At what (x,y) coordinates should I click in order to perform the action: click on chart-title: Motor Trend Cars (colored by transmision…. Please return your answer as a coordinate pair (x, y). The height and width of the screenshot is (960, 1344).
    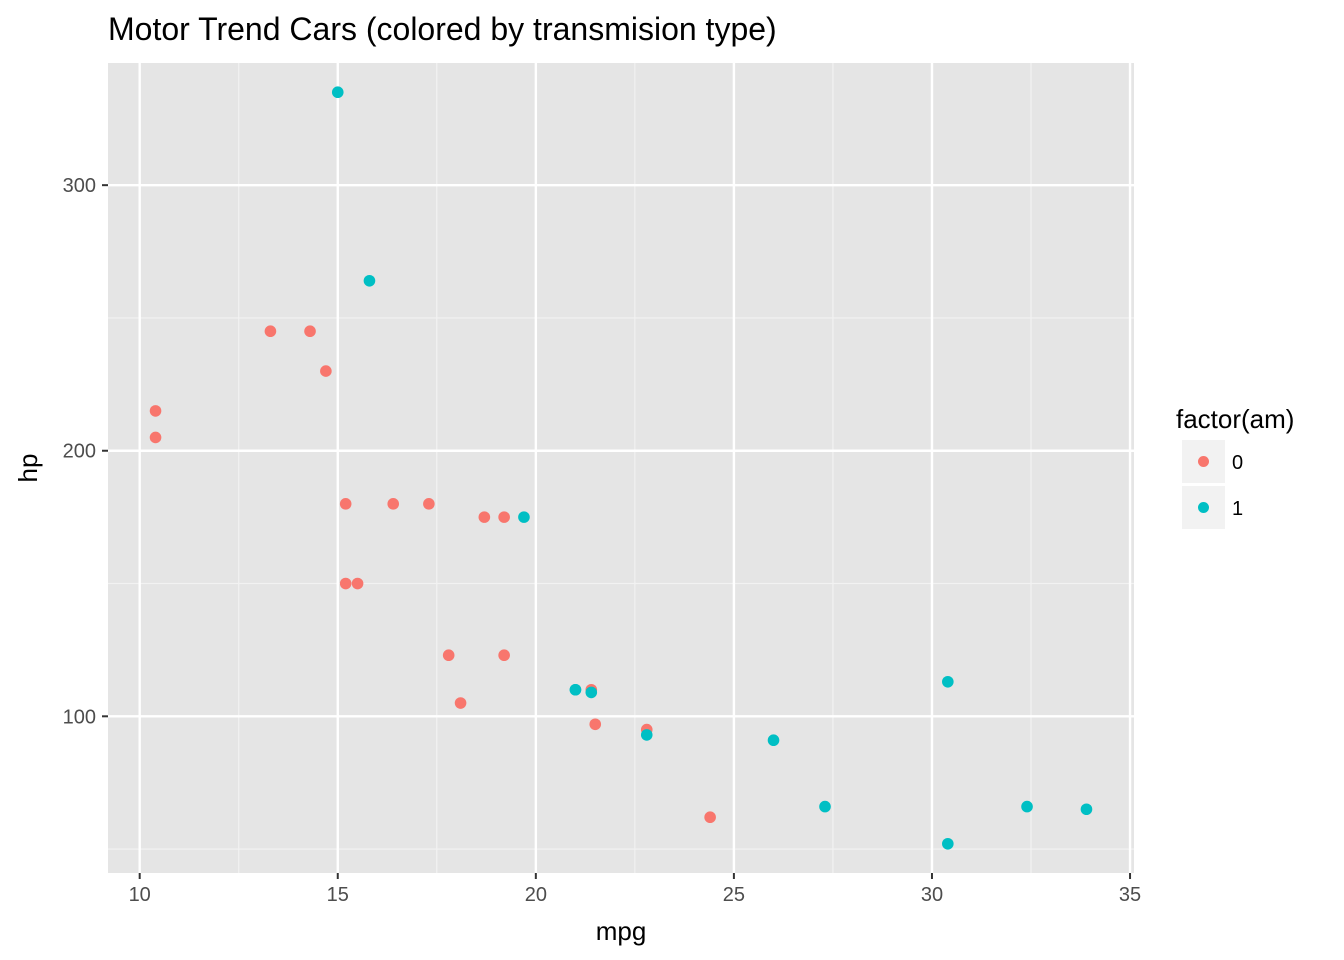
    Looking at the image, I should click on (442, 29).